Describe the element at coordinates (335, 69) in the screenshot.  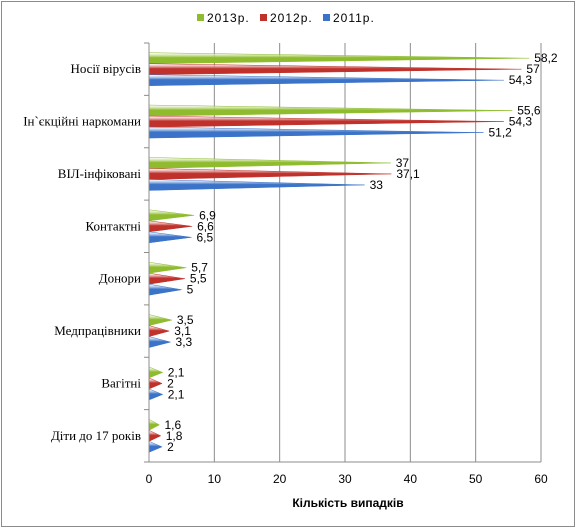
I see `bar-2012р-0` at that location.